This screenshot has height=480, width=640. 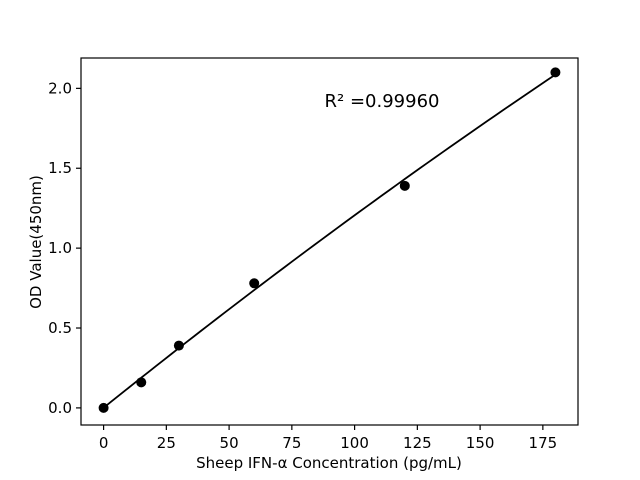 I want to click on y-axis-label: OD Value(450nm), so click(x=36, y=242).